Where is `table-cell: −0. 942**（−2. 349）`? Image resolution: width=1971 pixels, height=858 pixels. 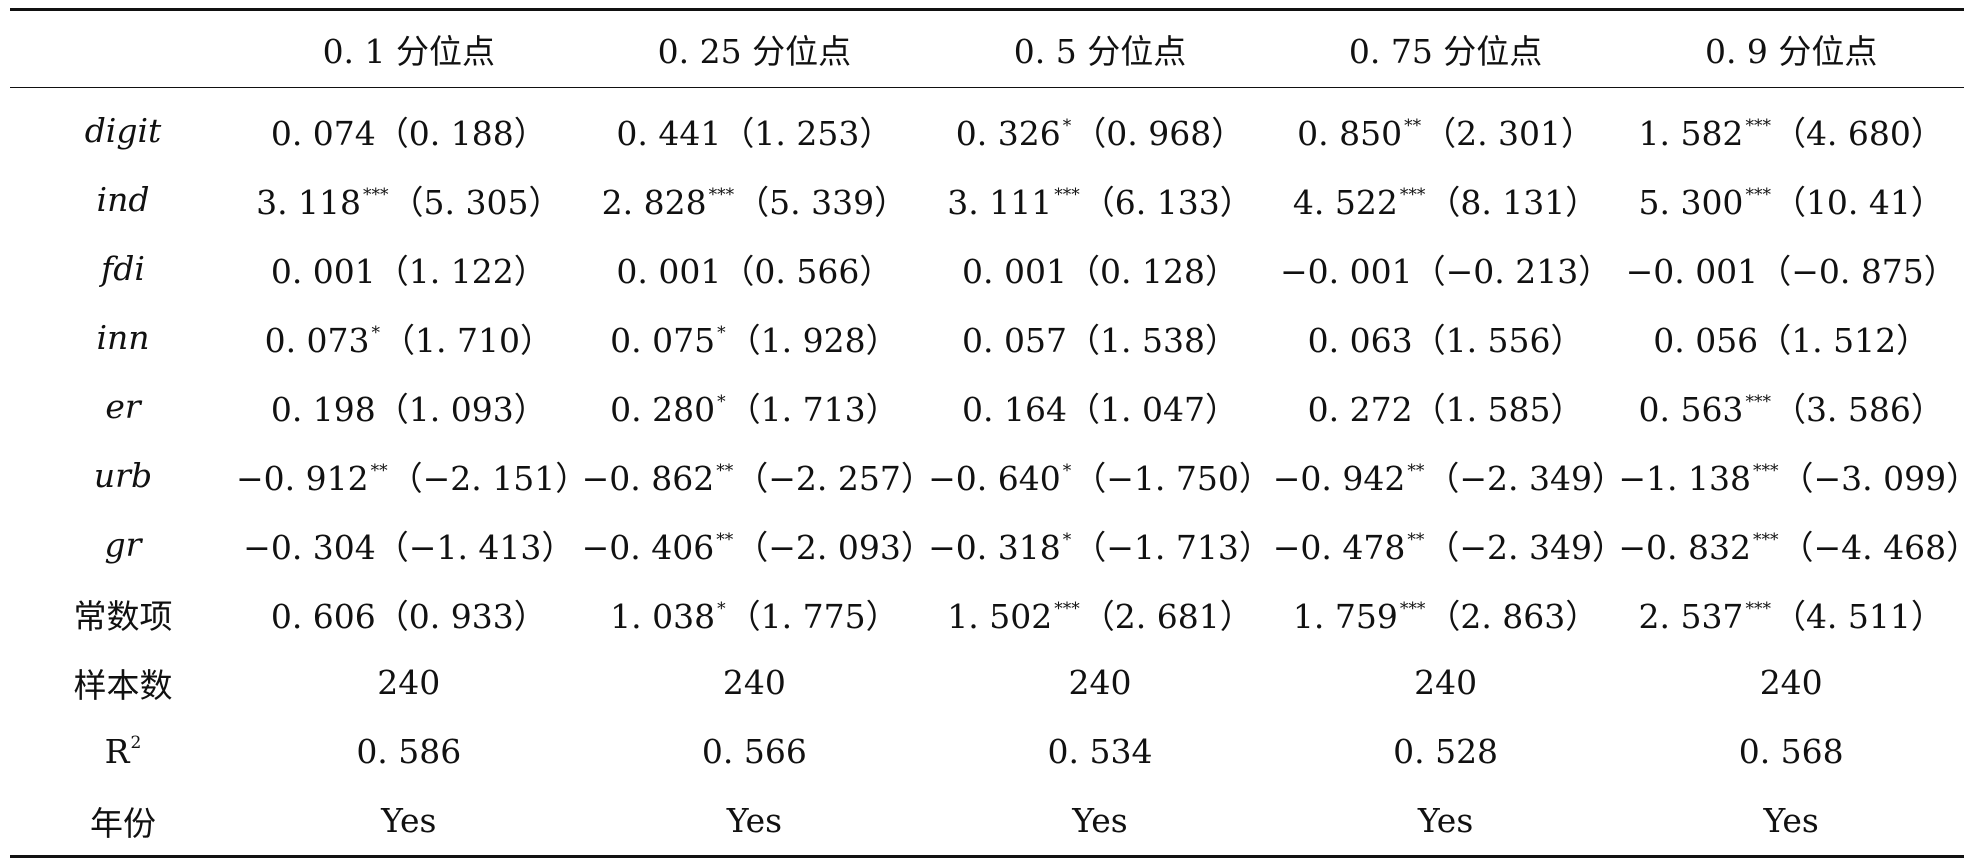 table-cell: −0. 942**（−2. 349） is located at coordinates (1446, 475).